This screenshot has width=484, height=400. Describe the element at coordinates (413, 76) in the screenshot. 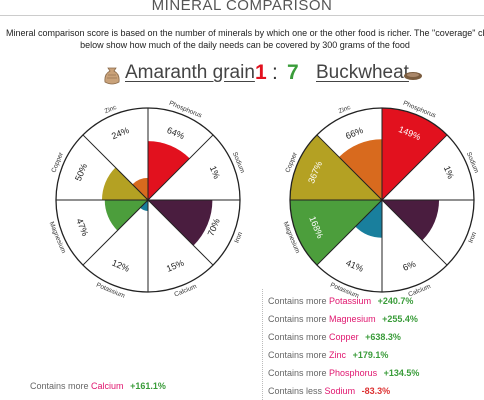

I see `buckwheat-seed-icon` at that location.